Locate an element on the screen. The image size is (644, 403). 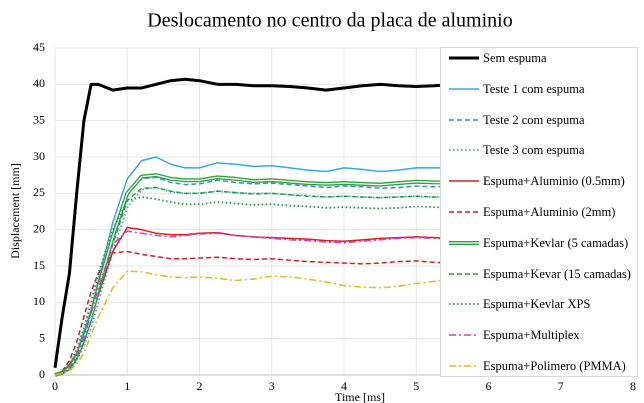
y-tick-label: 40 is located at coordinates (39, 83).